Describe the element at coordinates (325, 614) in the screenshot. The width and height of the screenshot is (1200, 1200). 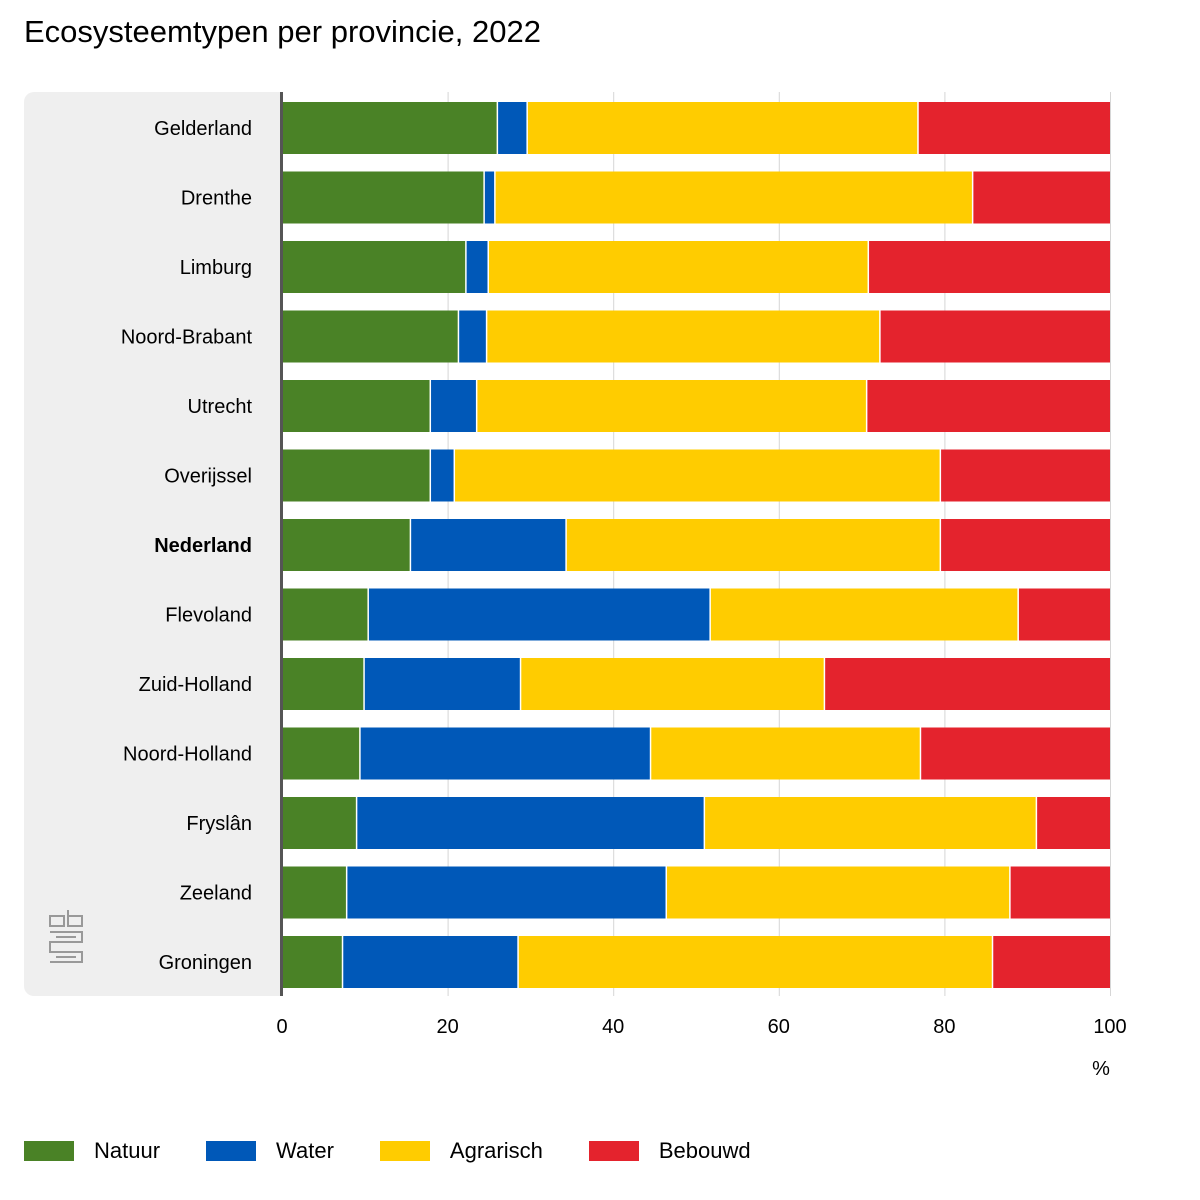
I see `bar-natuur-flevoland` at that location.